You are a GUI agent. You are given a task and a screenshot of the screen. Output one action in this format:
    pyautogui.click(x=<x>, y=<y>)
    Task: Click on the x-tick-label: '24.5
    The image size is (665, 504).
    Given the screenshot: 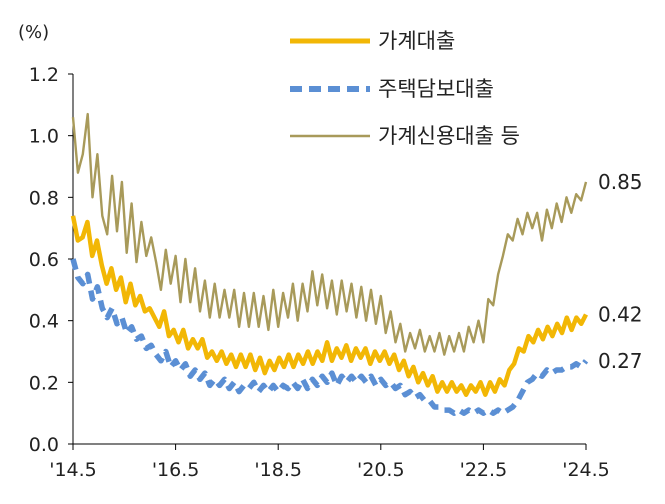 What is the action you would take?
    pyautogui.click(x=586, y=470)
    